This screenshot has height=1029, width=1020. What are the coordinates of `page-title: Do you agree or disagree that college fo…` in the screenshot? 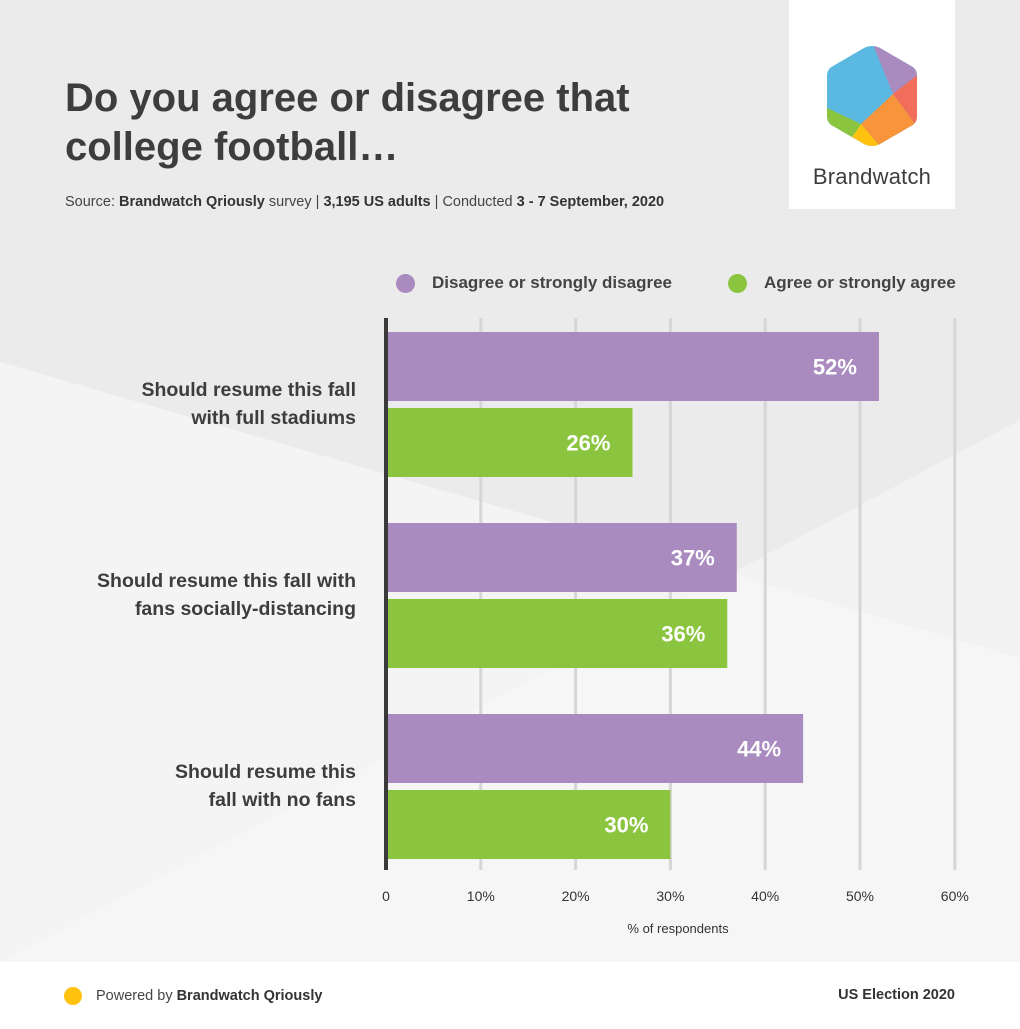 It's located at (347, 122).